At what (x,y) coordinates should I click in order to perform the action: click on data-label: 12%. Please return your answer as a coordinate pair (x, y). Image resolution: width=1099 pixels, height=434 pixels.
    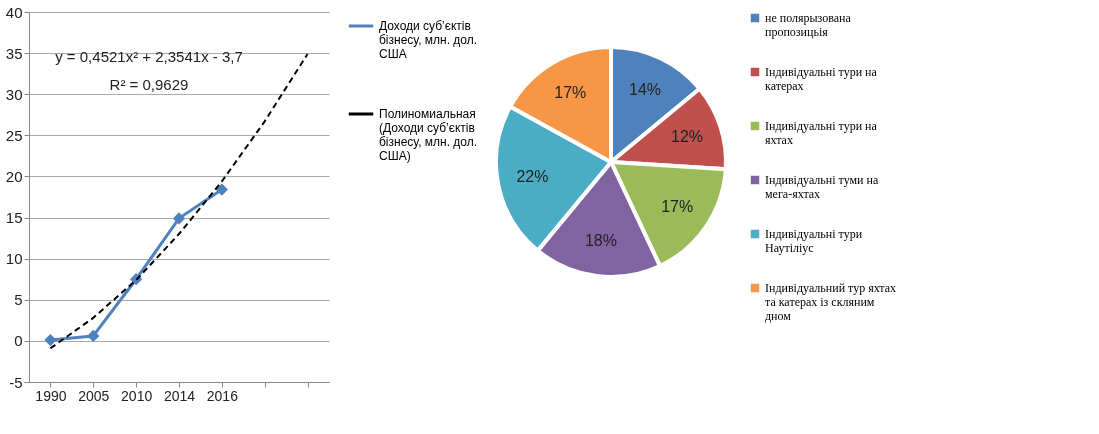
    Looking at the image, I should click on (687, 137).